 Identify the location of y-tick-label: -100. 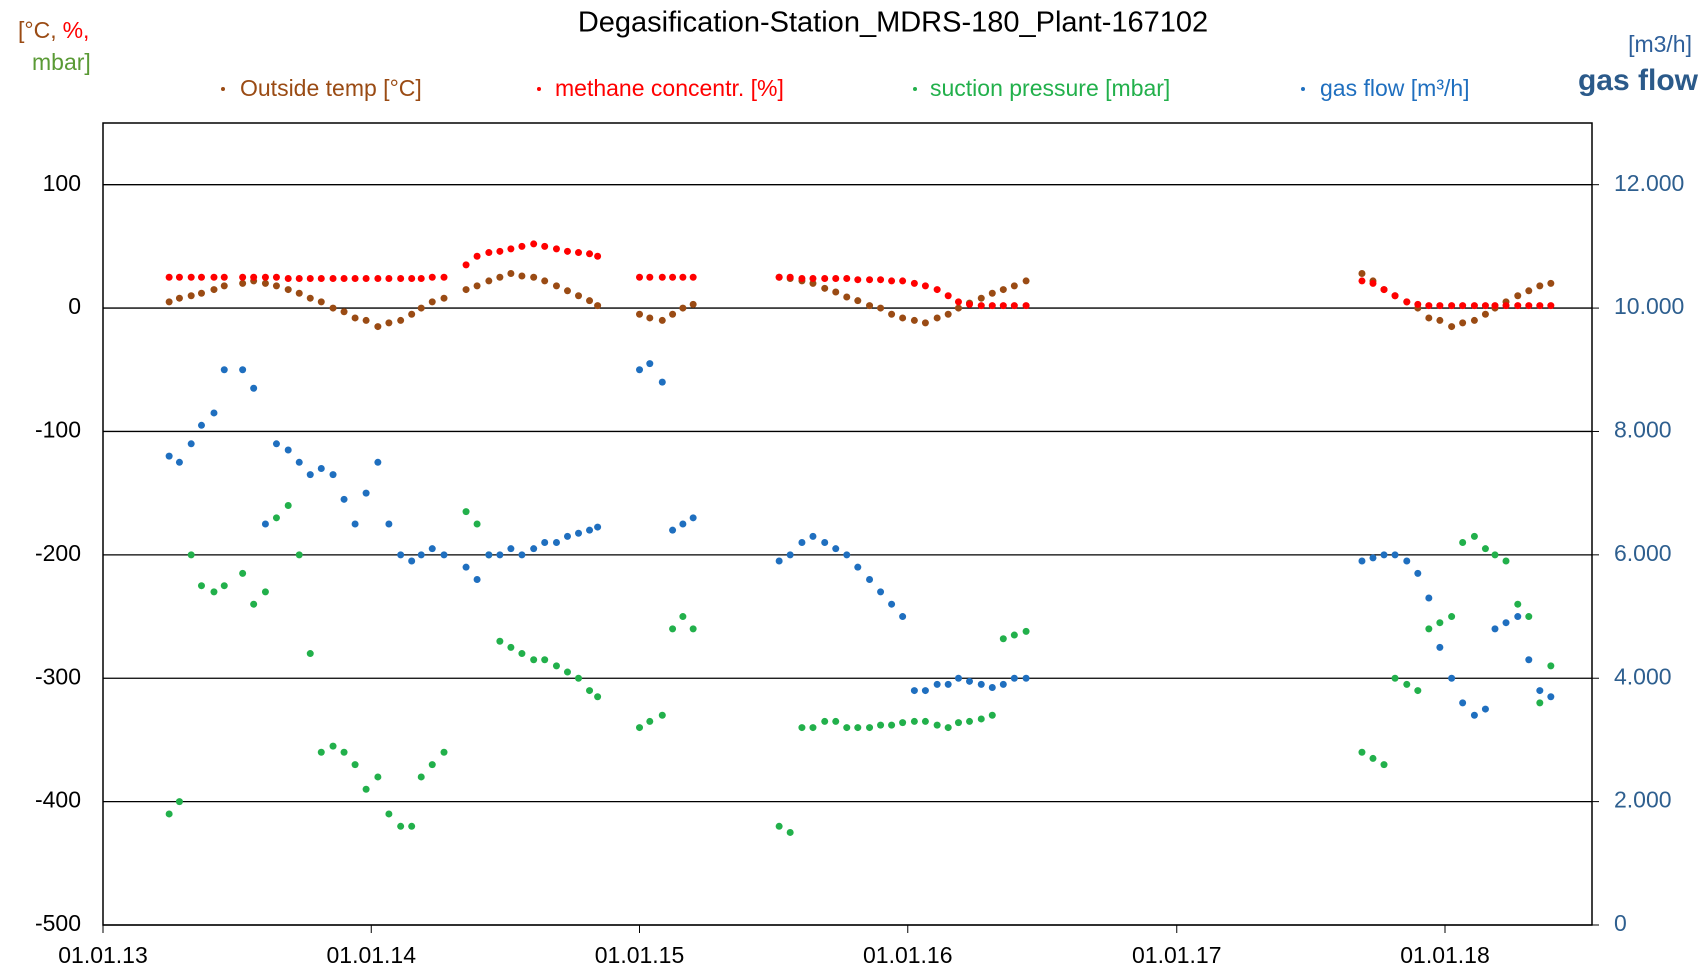
(58, 430).